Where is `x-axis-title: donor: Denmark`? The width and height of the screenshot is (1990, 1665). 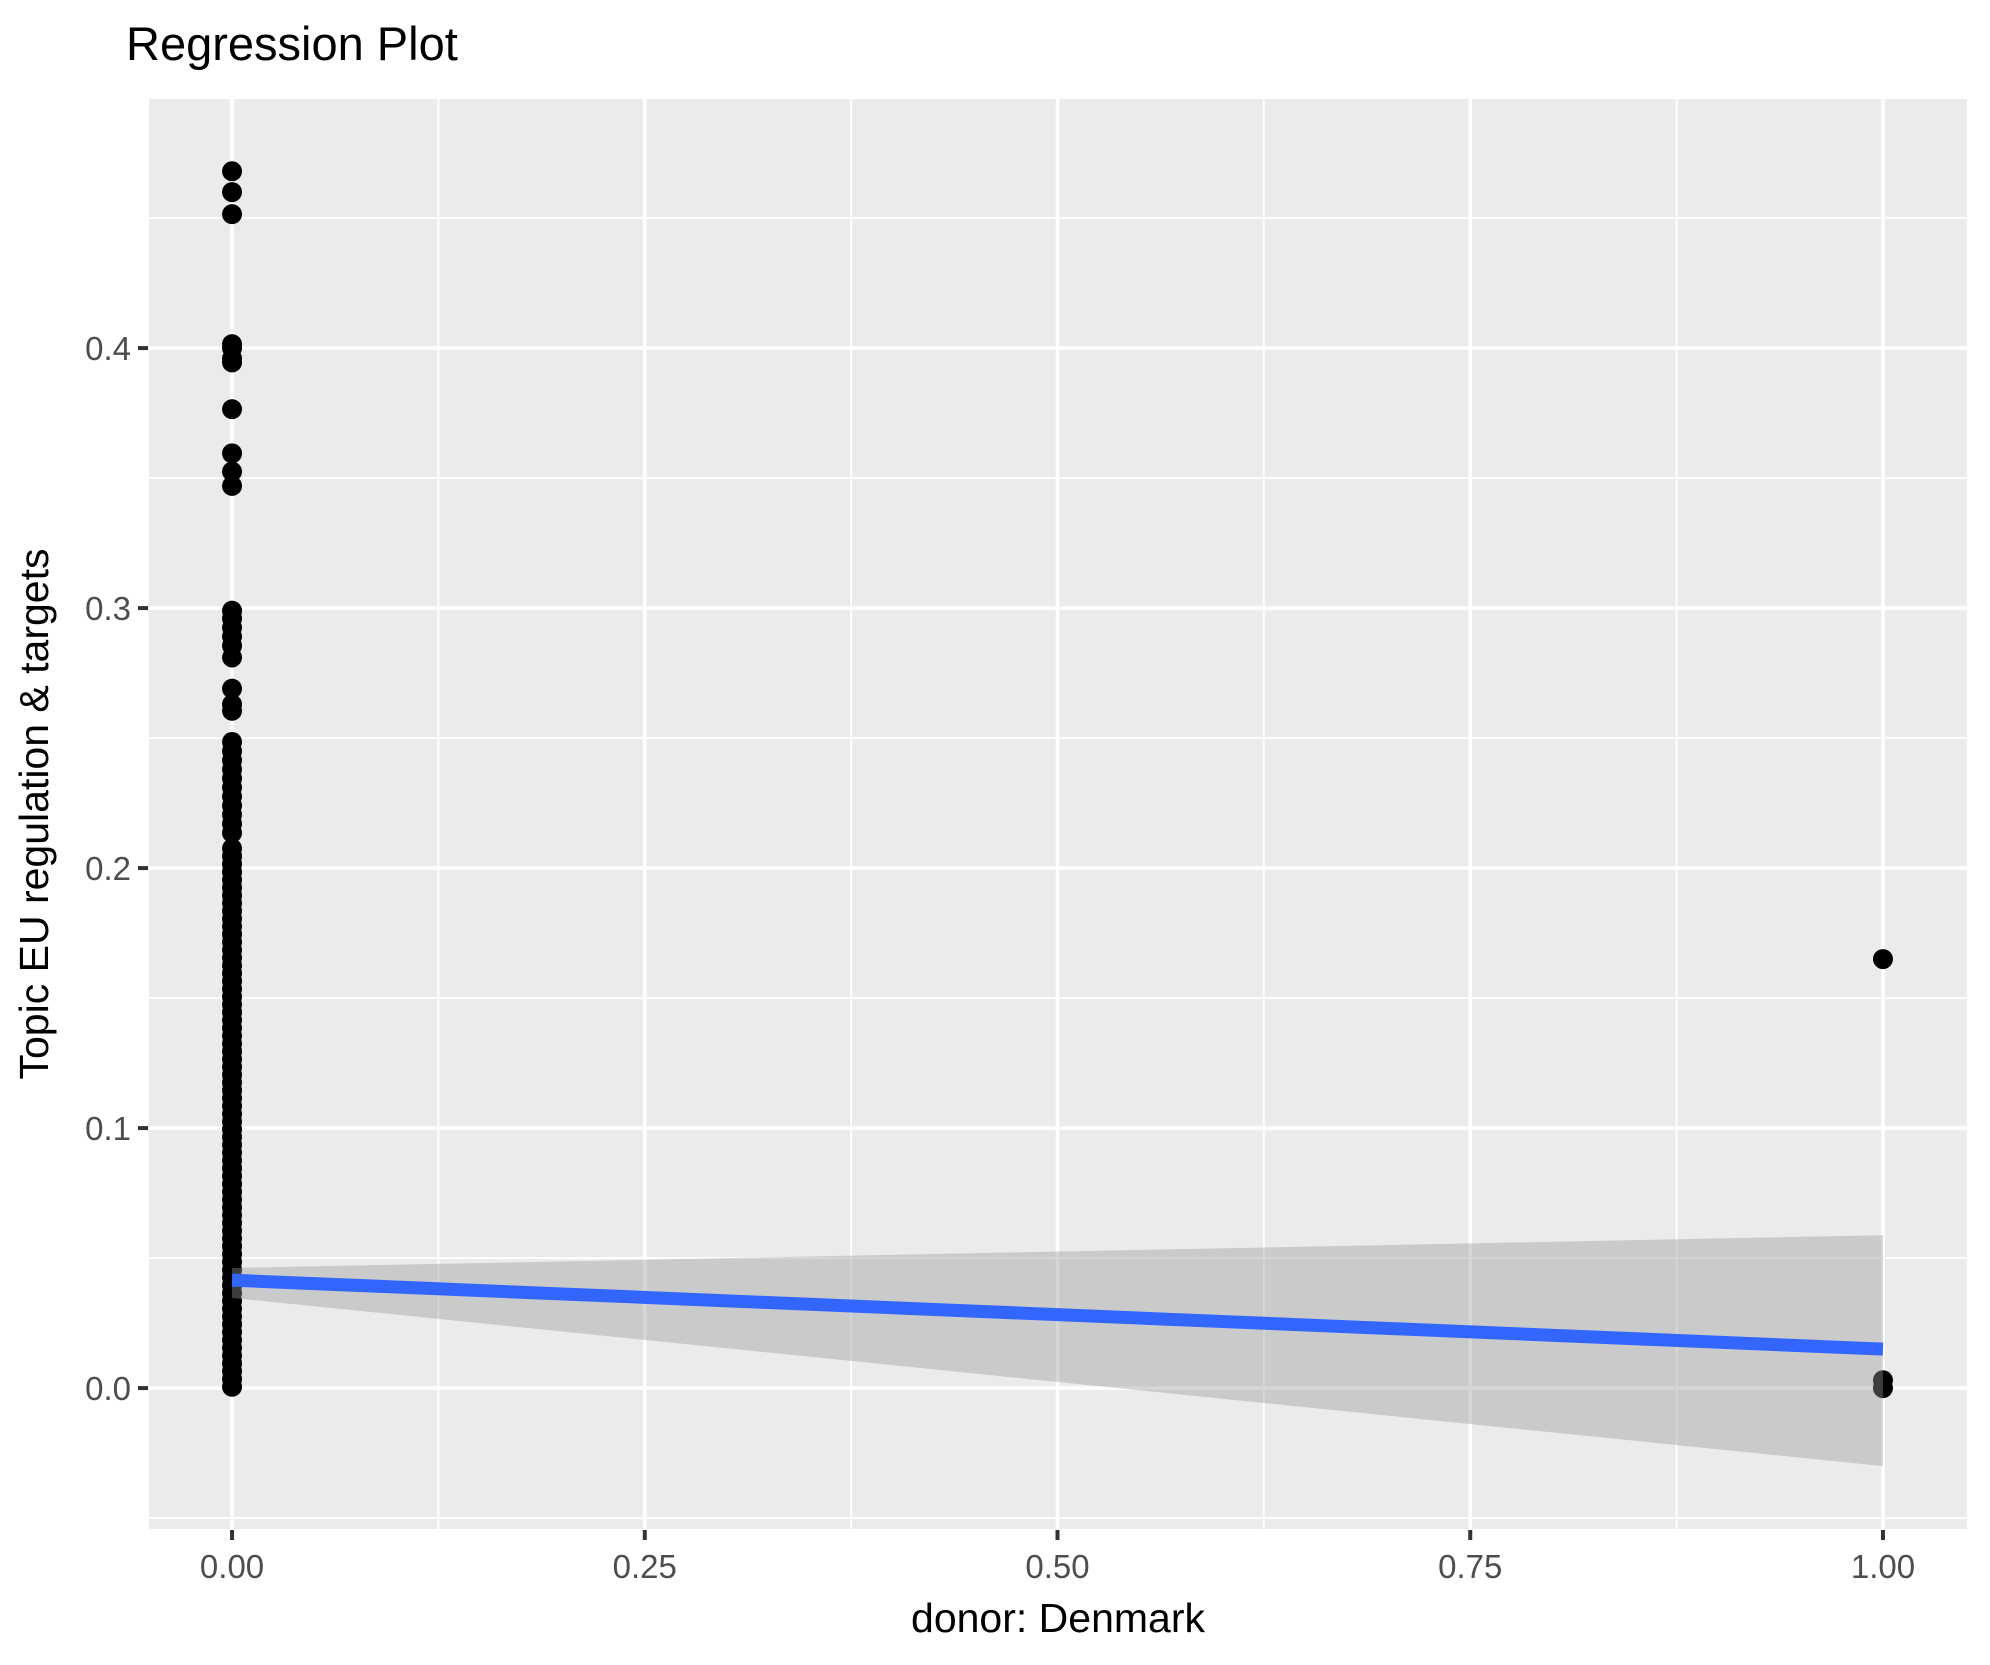 x-axis-title: donor: Denmark is located at coordinates (1058, 1618).